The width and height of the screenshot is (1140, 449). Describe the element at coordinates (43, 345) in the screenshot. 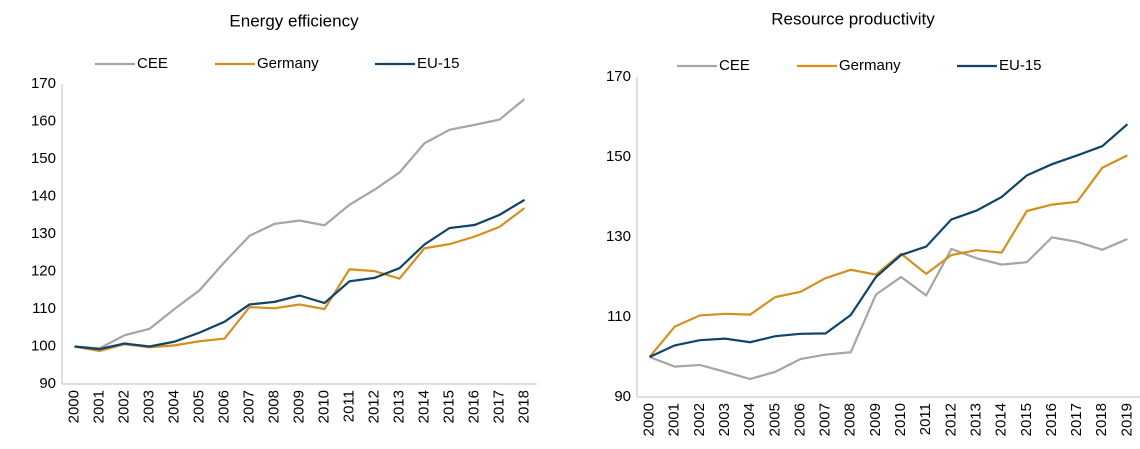

I see `y-tick-label: 100` at that location.